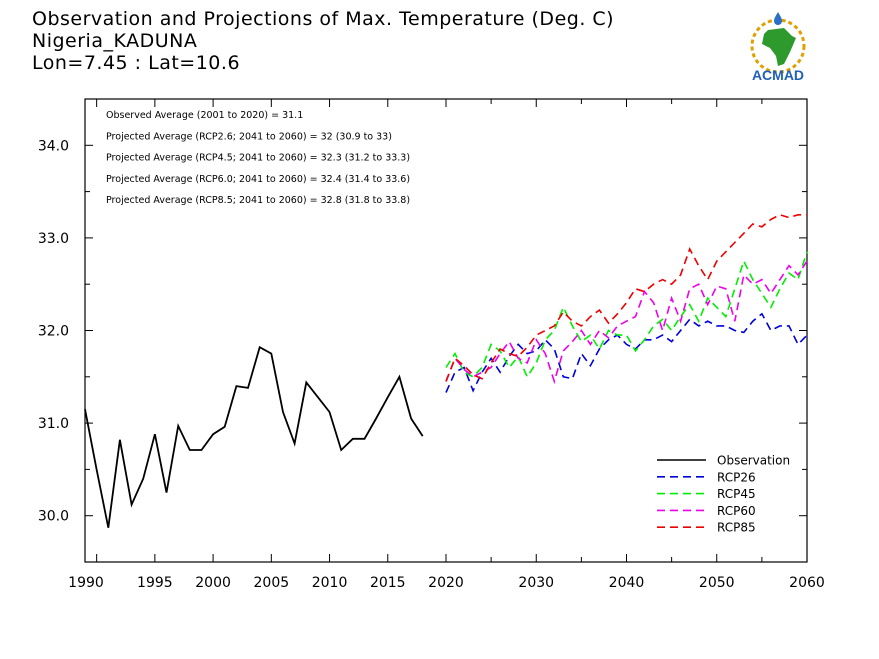 The height and width of the screenshot is (659, 879). What do you see at coordinates (626, 352) in the screenshot?
I see `series-rcp26` at bounding box center [626, 352].